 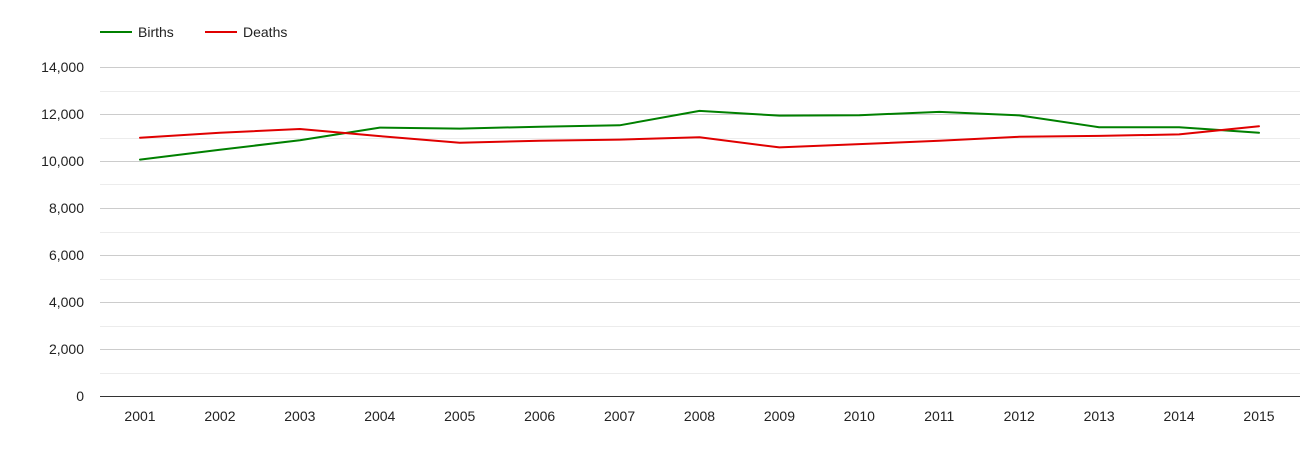 What do you see at coordinates (219, 416) in the screenshot?
I see `x-tick-label: 2002` at bounding box center [219, 416].